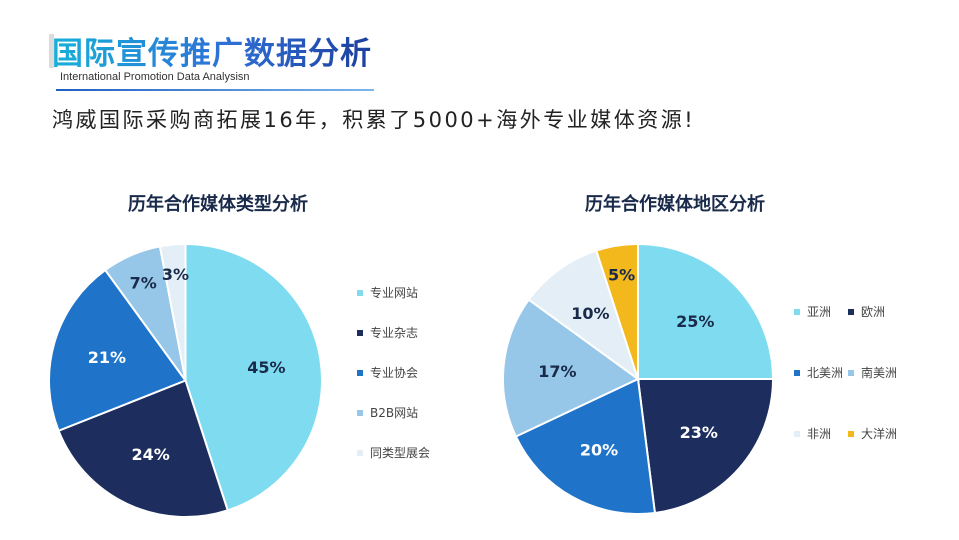  I want to click on page-subtitle: International Promotion Data Analysisn, so click(155, 77).